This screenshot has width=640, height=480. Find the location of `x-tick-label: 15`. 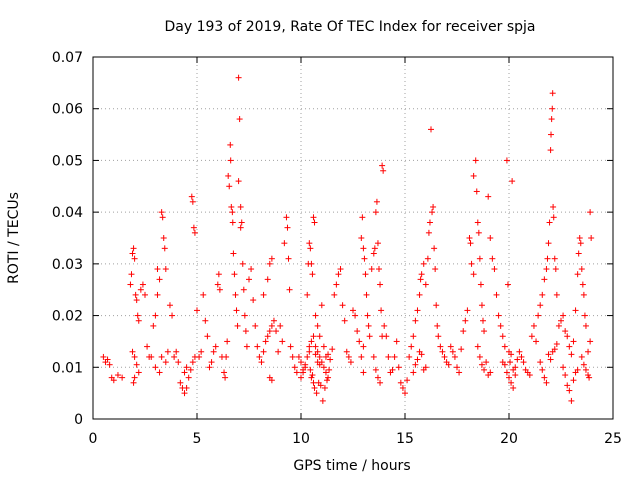

x-tick-label: 15 is located at coordinates (405, 439).